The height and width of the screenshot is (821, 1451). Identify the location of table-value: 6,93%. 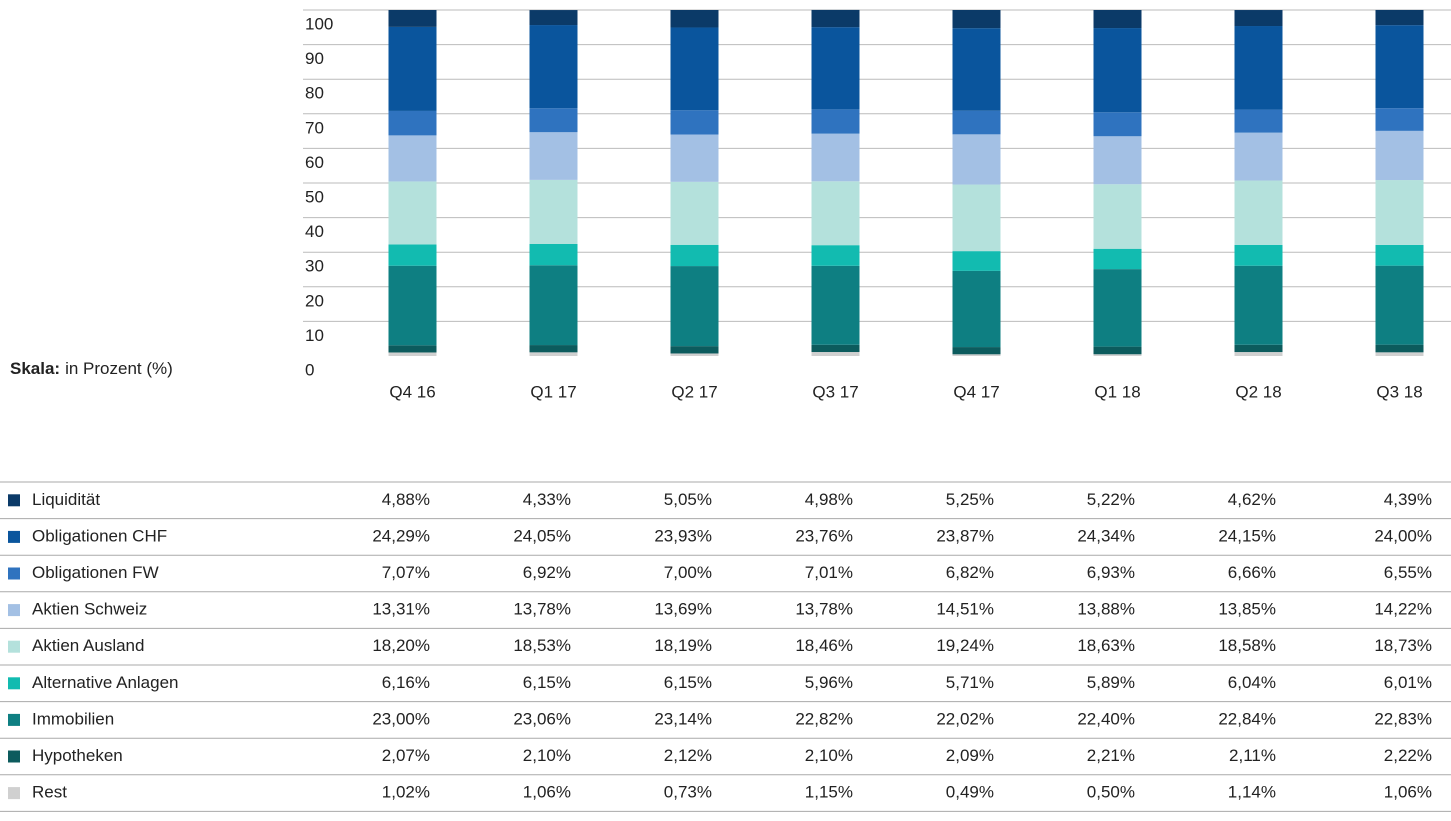
(1111, 572).